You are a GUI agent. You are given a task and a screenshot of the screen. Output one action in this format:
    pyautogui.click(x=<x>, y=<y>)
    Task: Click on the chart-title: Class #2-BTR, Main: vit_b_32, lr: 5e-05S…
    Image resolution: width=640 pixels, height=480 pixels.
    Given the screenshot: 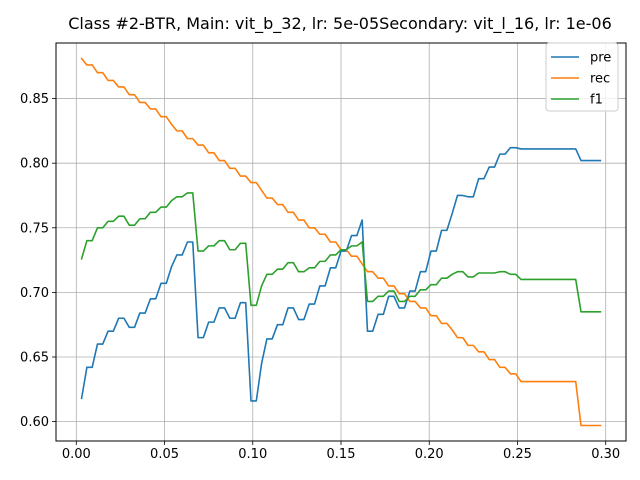 What is the action you would take?
    pyautogui.click(x=340, y=24)
    